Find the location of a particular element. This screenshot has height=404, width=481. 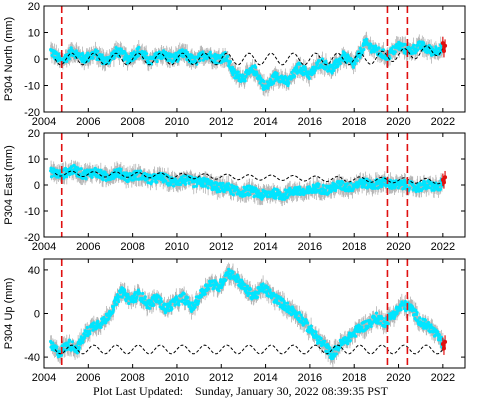

plot-area is located at coordinates (248, 183).